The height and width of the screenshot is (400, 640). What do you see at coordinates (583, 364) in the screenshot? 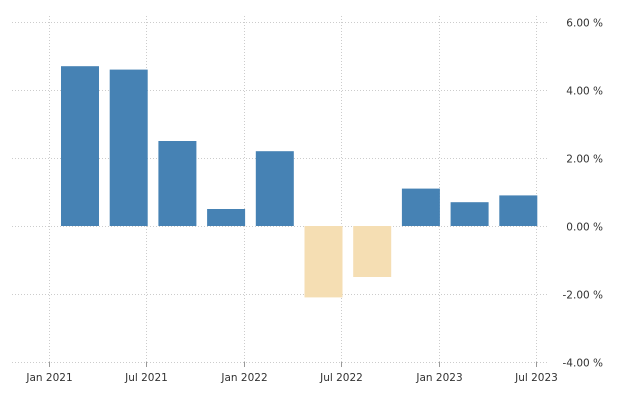
I see `y-tick-label: -4.00 %` at bounding box center [583, 364].